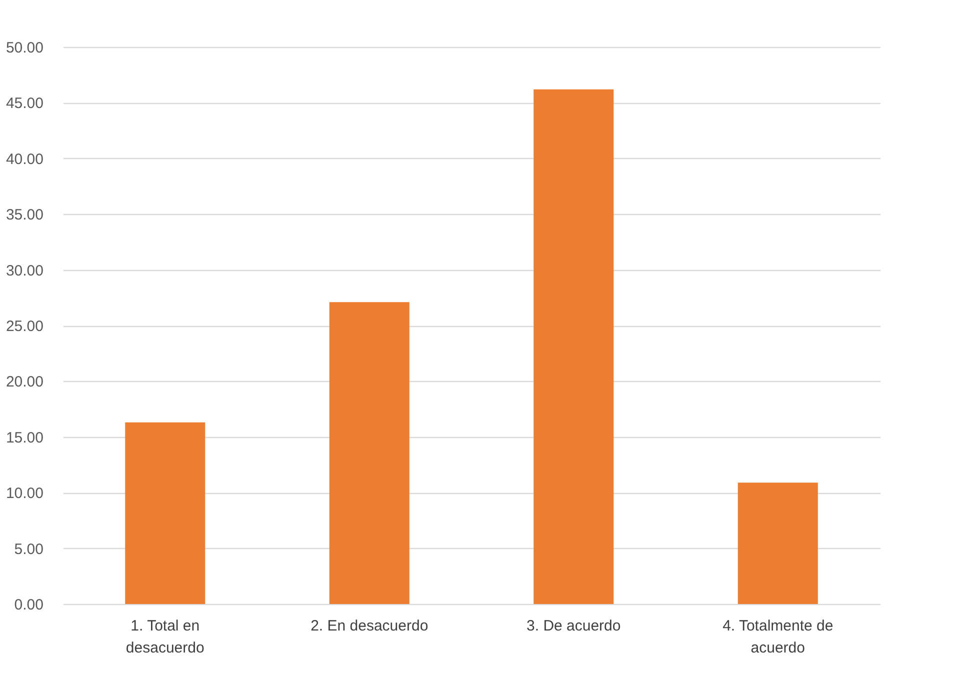  I want to click on y-tick-label: 25.00, so click(25, 326).